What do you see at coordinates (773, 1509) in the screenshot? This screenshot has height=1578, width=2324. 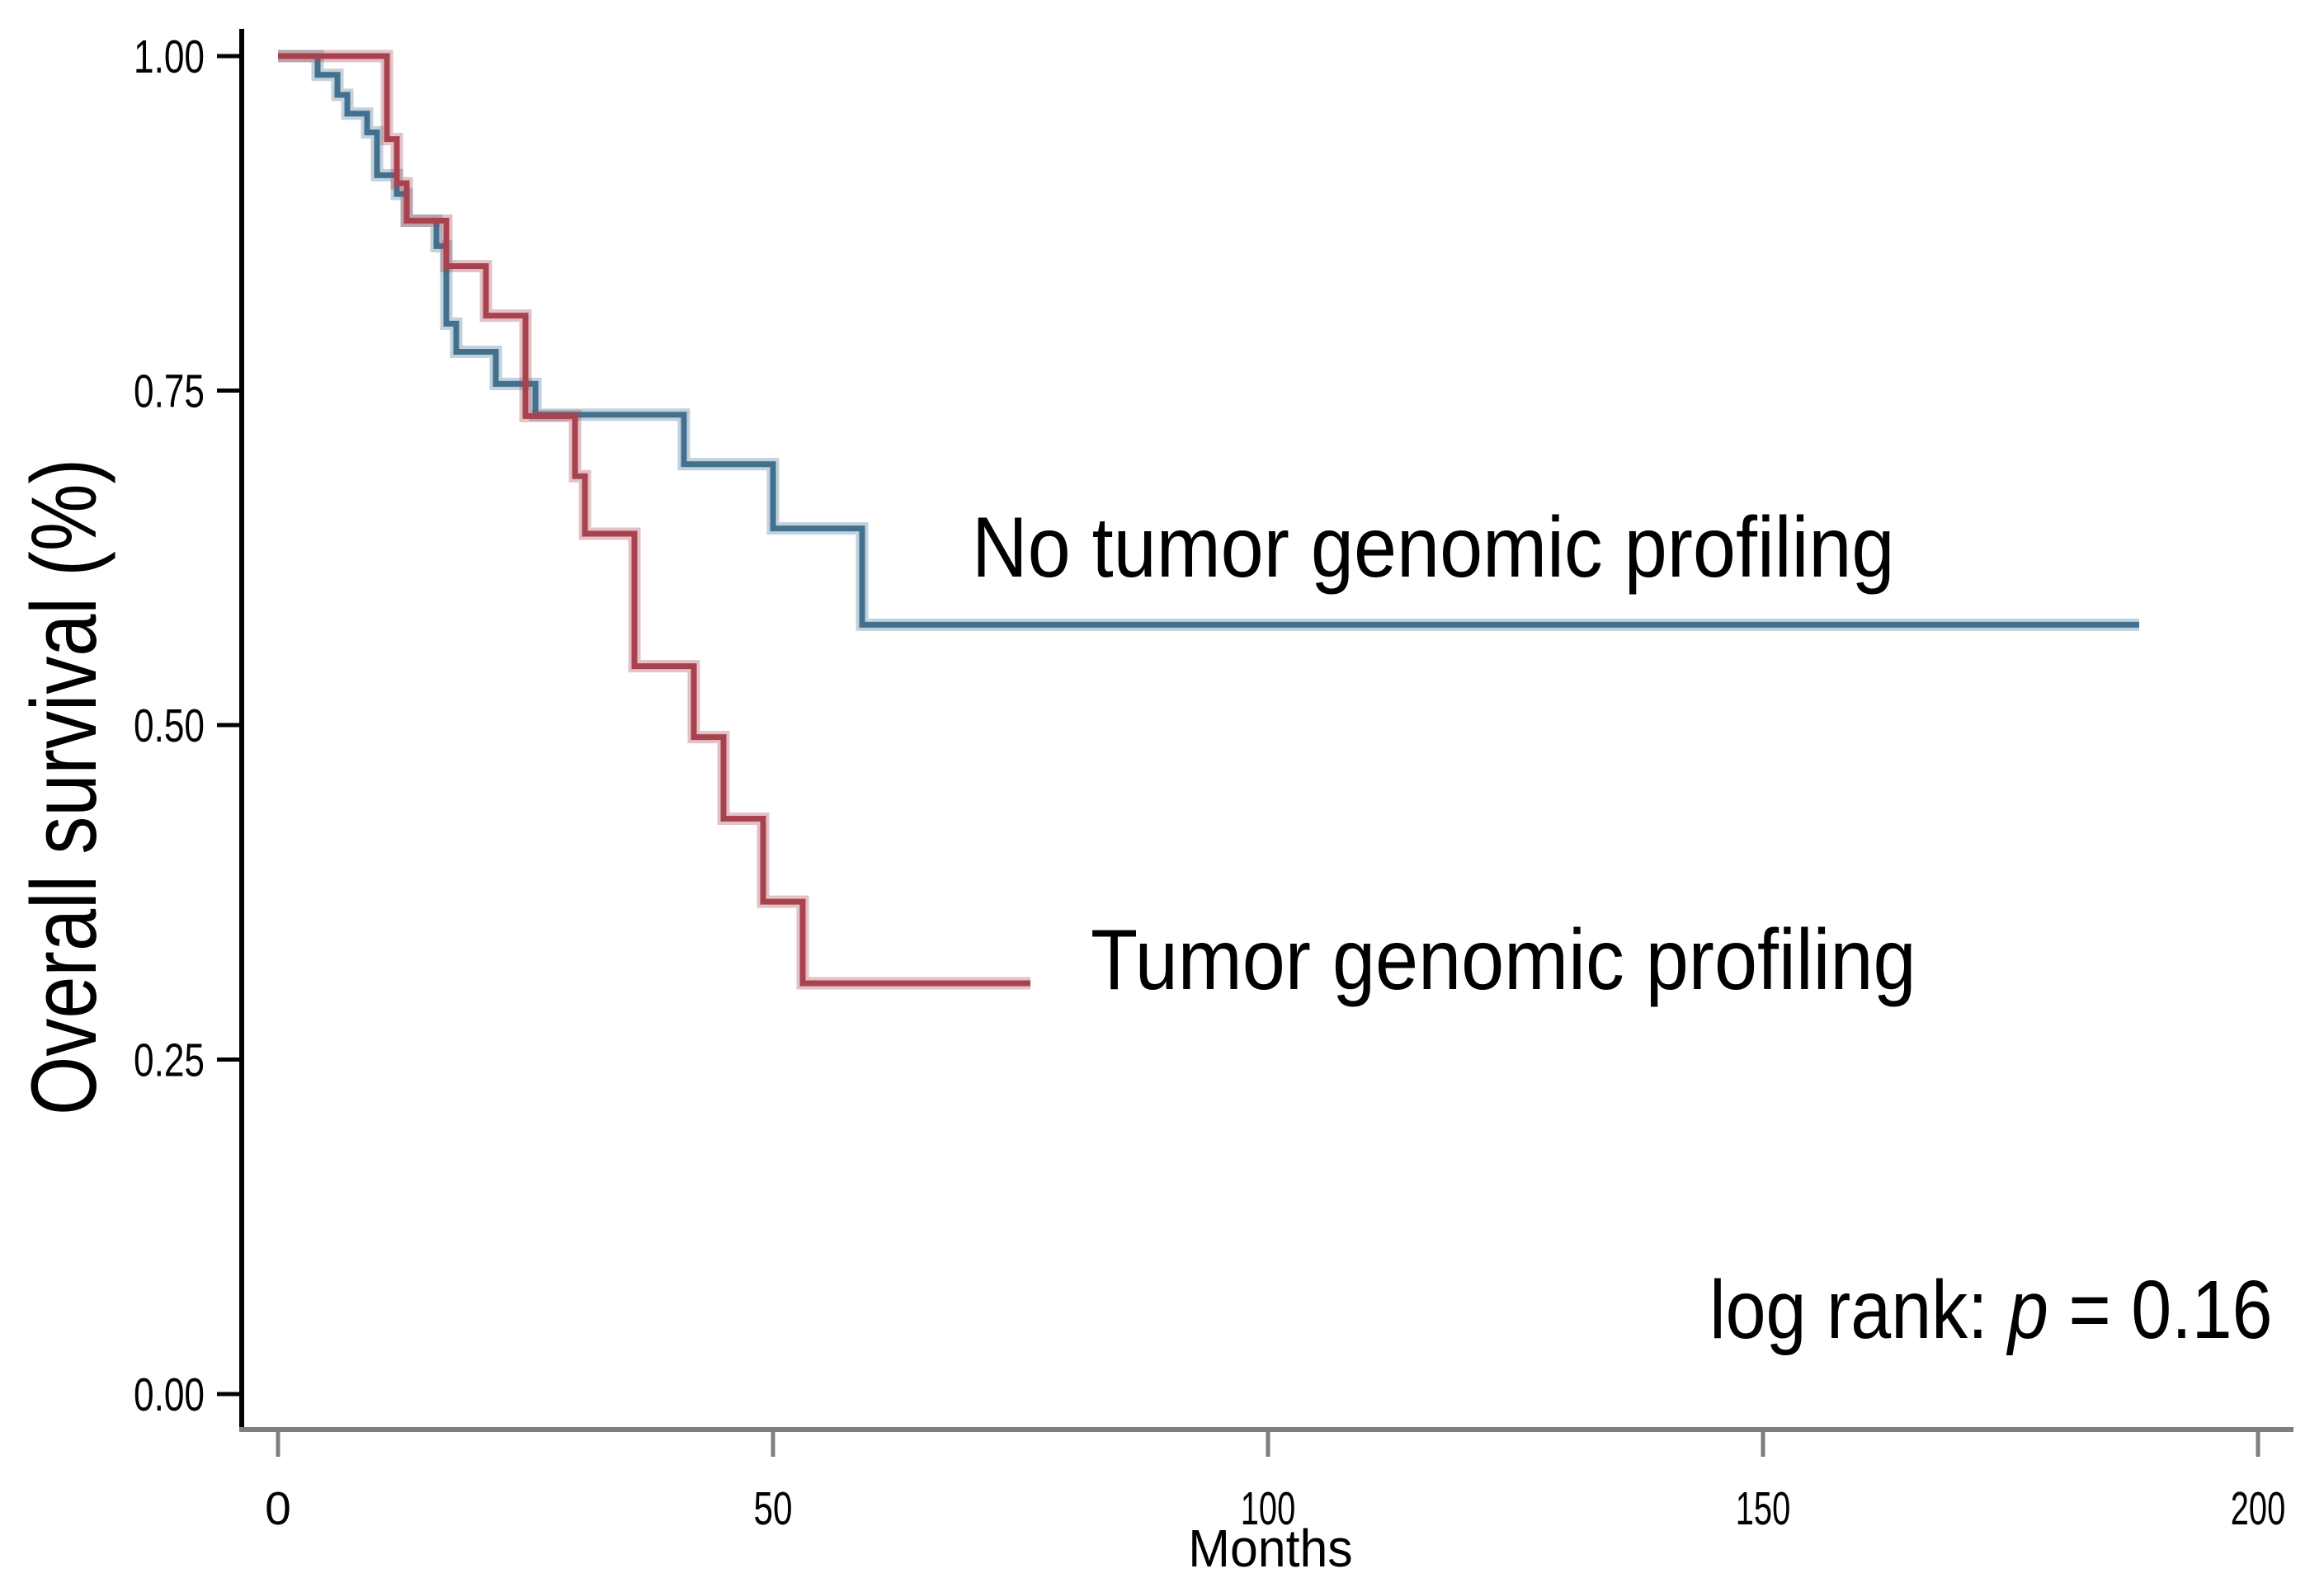 I see `x-tick-label: 50` at bounding box center [773, 1509].